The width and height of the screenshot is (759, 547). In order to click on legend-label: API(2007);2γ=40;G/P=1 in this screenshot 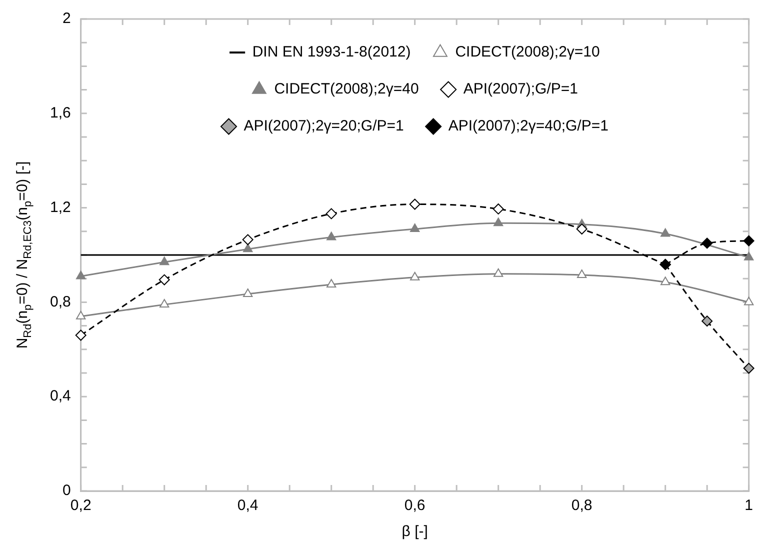, I will do `click(528, 126)`.